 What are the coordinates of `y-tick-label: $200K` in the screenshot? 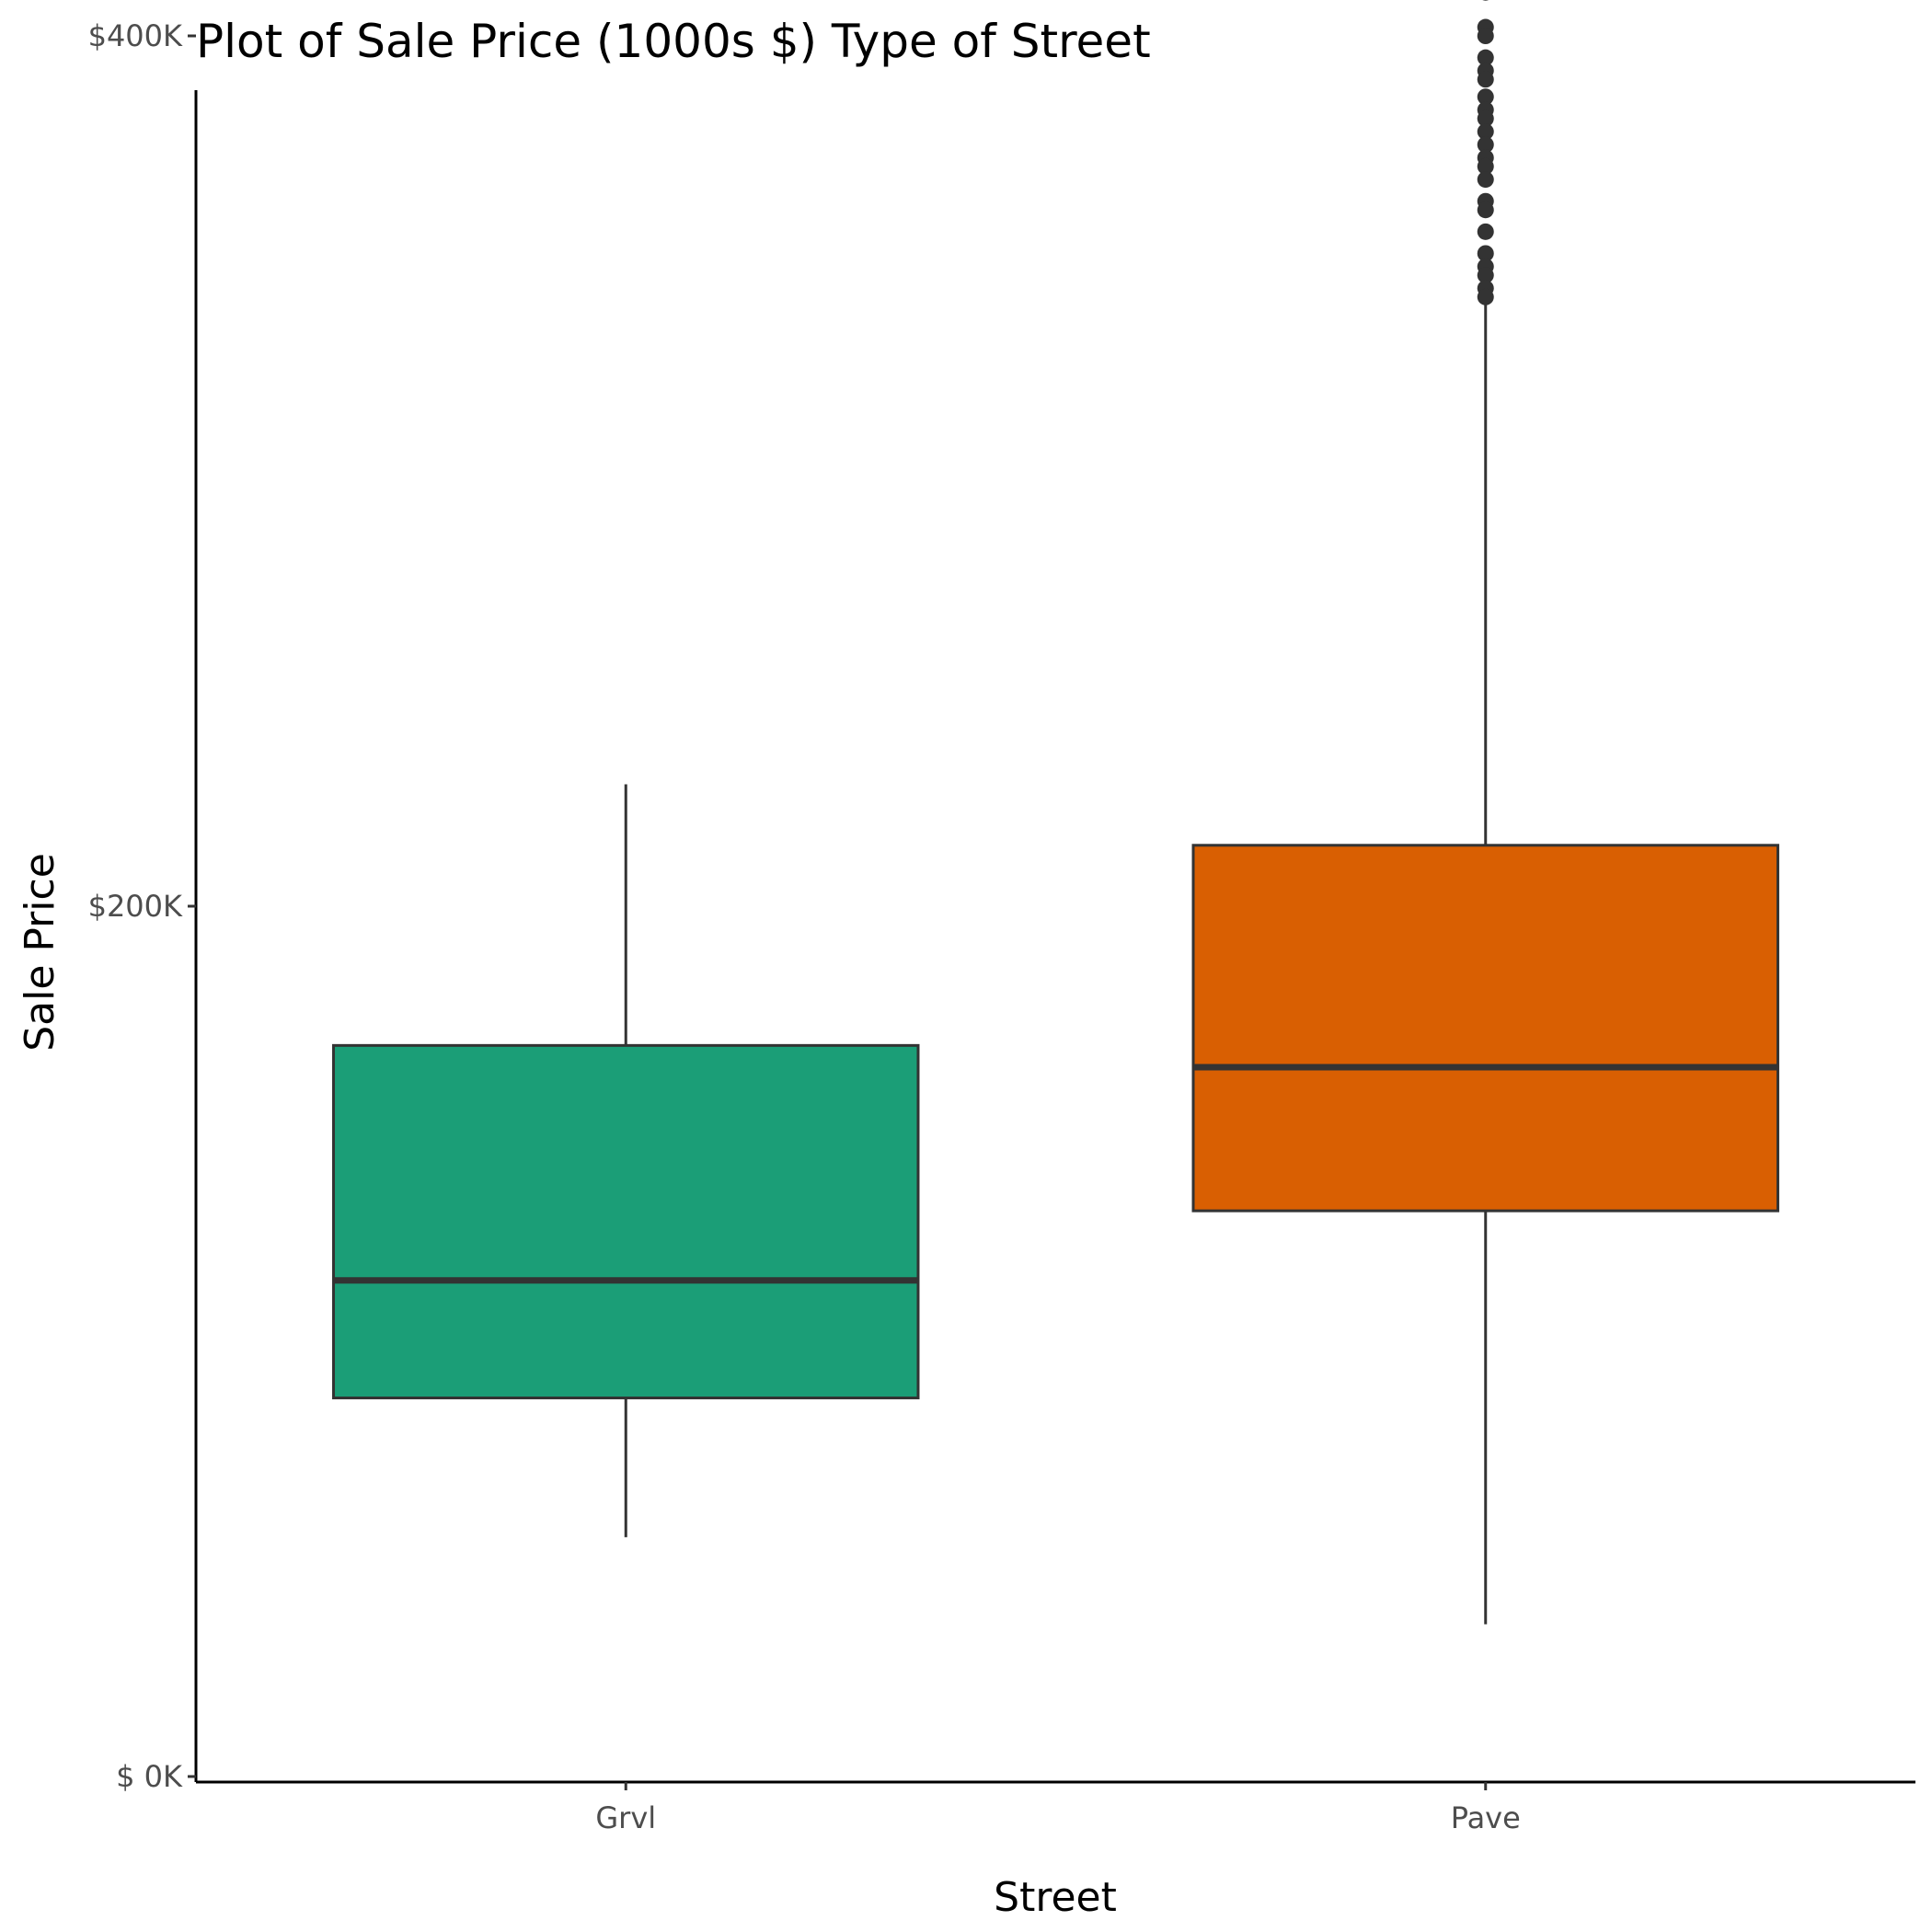 It's located at (135, 906).